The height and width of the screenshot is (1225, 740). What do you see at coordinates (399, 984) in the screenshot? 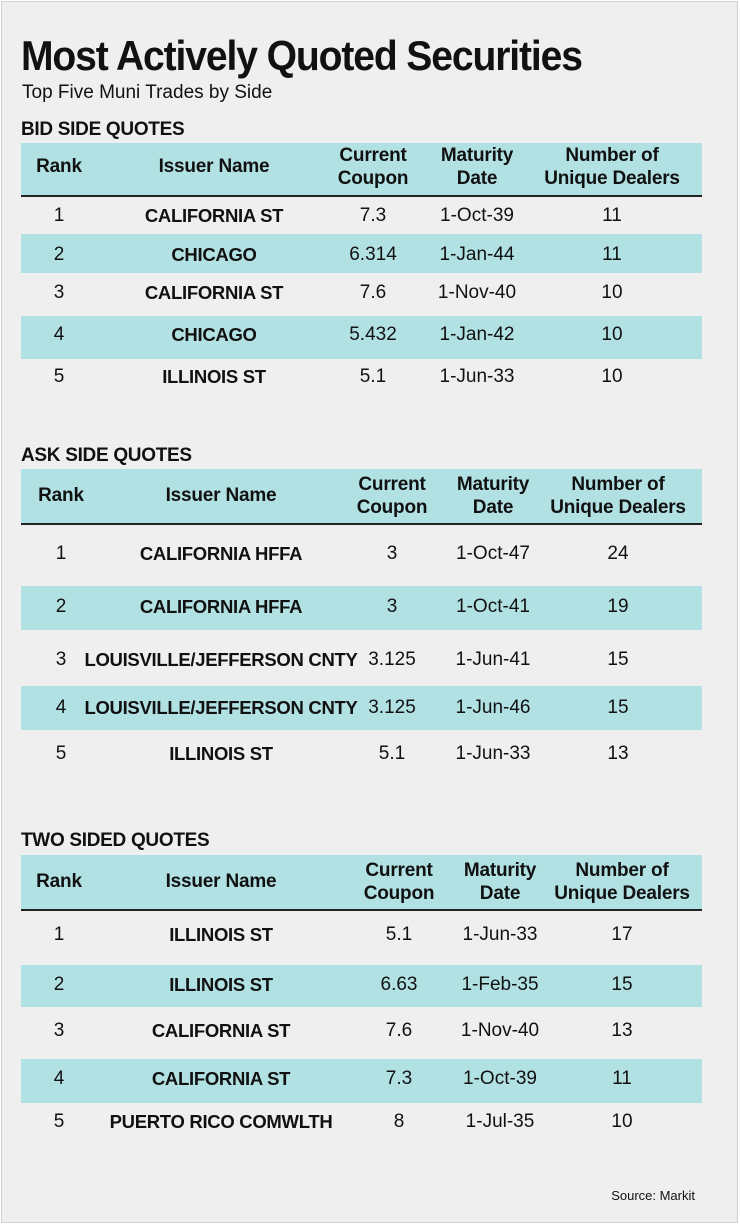
I see `cell-coupon: 6.63` at bounding box center [399, 984].